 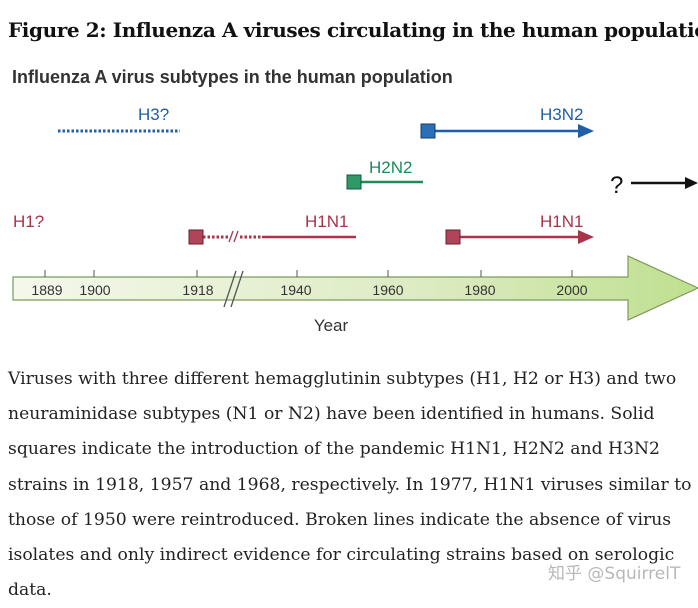 What do you see at coordinates (153, 114) in the screenshot?
I see `label-h3-question: H3?` at bounding box center [153, 114].